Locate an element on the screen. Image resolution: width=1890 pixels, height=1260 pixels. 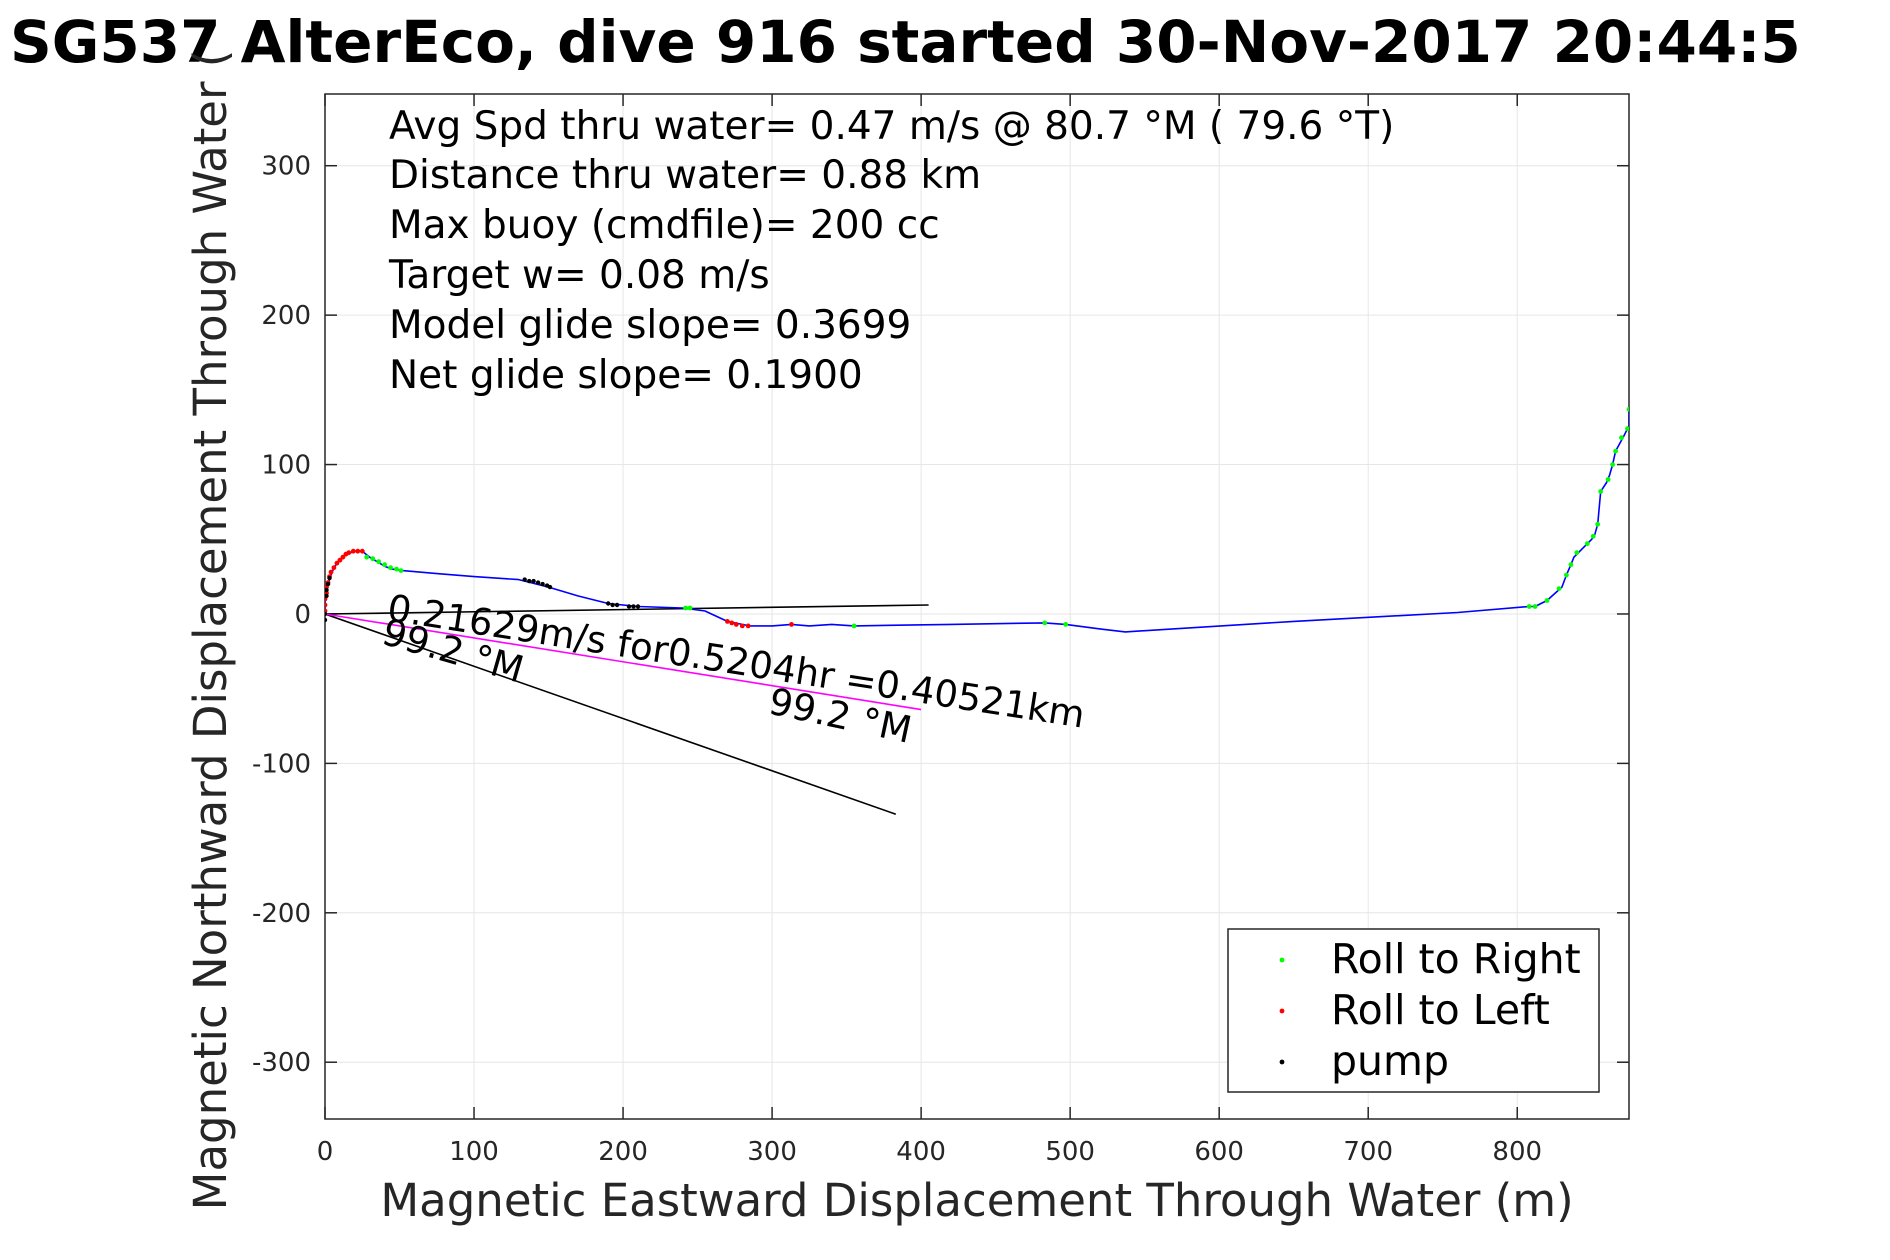
reference-line-lower is located at coordinates (611, 714).